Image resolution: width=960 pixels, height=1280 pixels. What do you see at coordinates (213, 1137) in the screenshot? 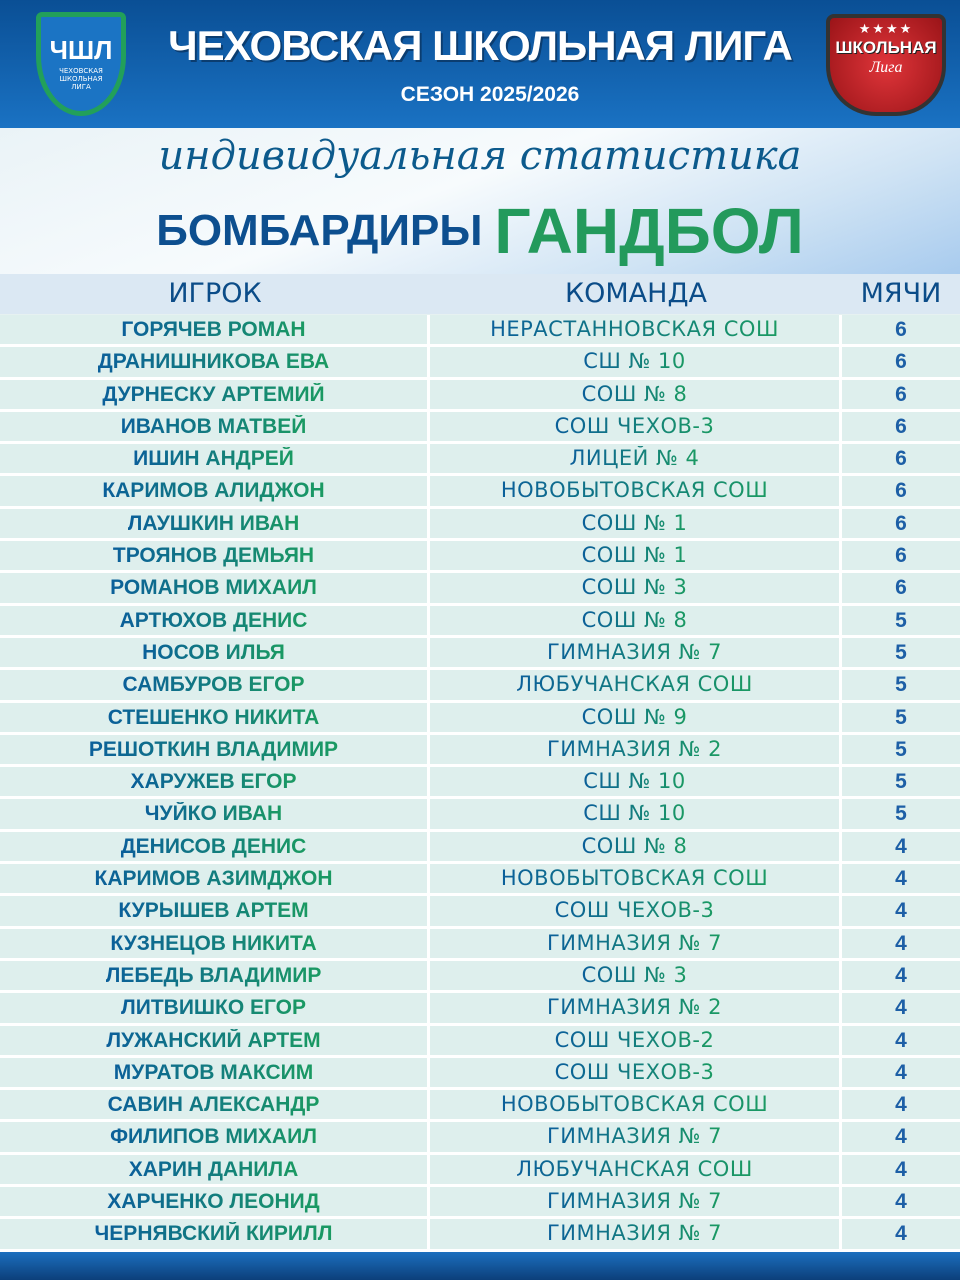
I see `player-name: ФИЛИПОВ МИХАИЛ` at bounding box center [213, 1137].